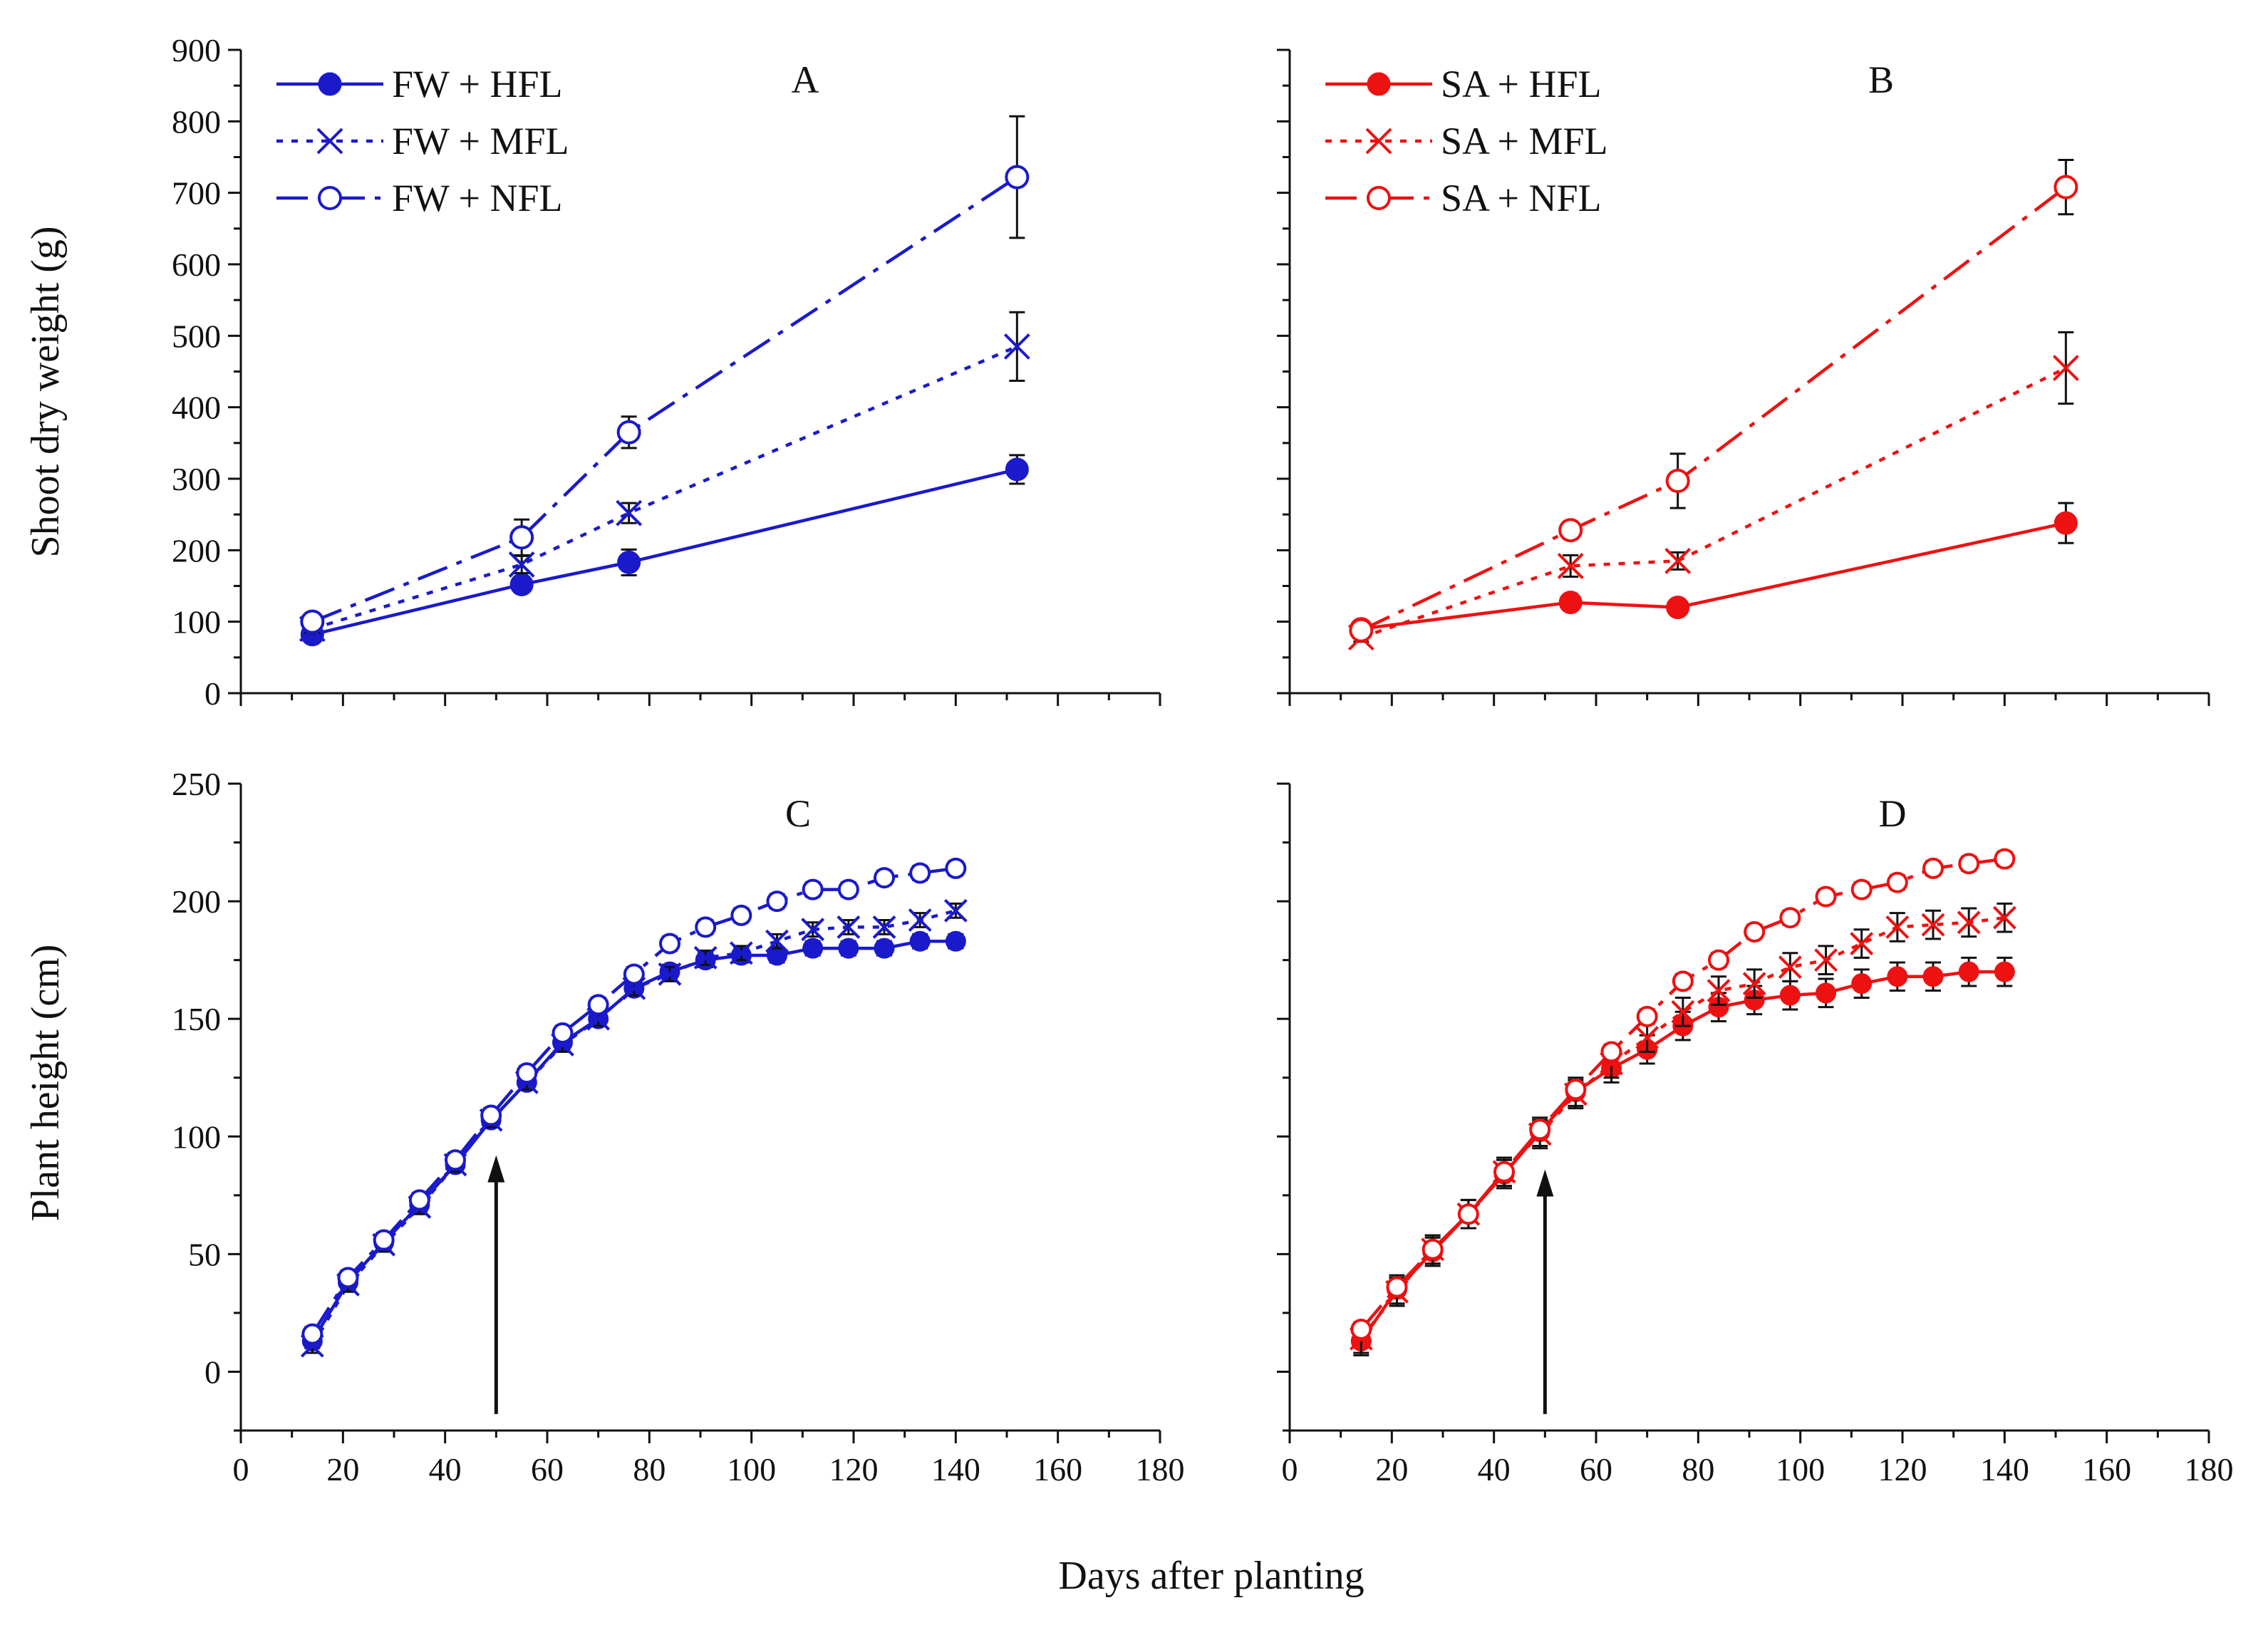 The width and height of the screenshot is (2268, 1630). What do you see at coordinates (854, 1469) in the screenshot?
I see `x-tick-label: 120` at bounding box center [854, 1469].